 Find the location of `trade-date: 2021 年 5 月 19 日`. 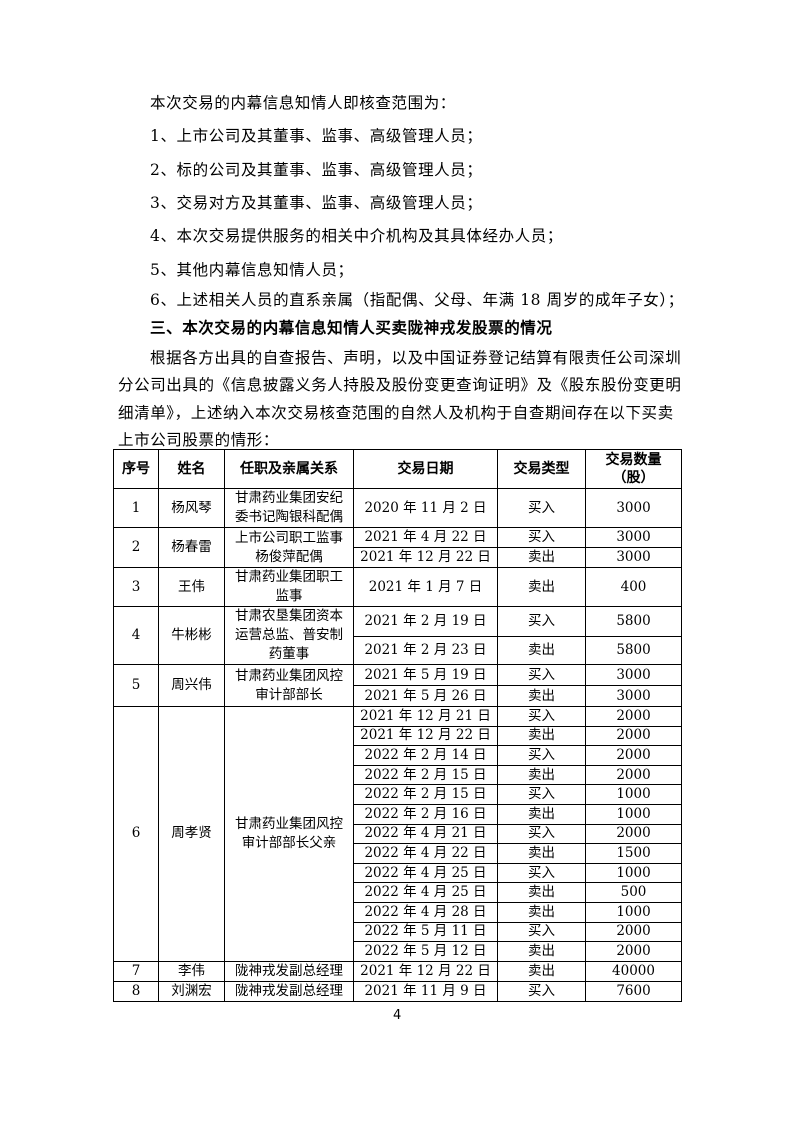

trade-date: 2021 年 5 月 19 日 is located at coordinates (425, 675).